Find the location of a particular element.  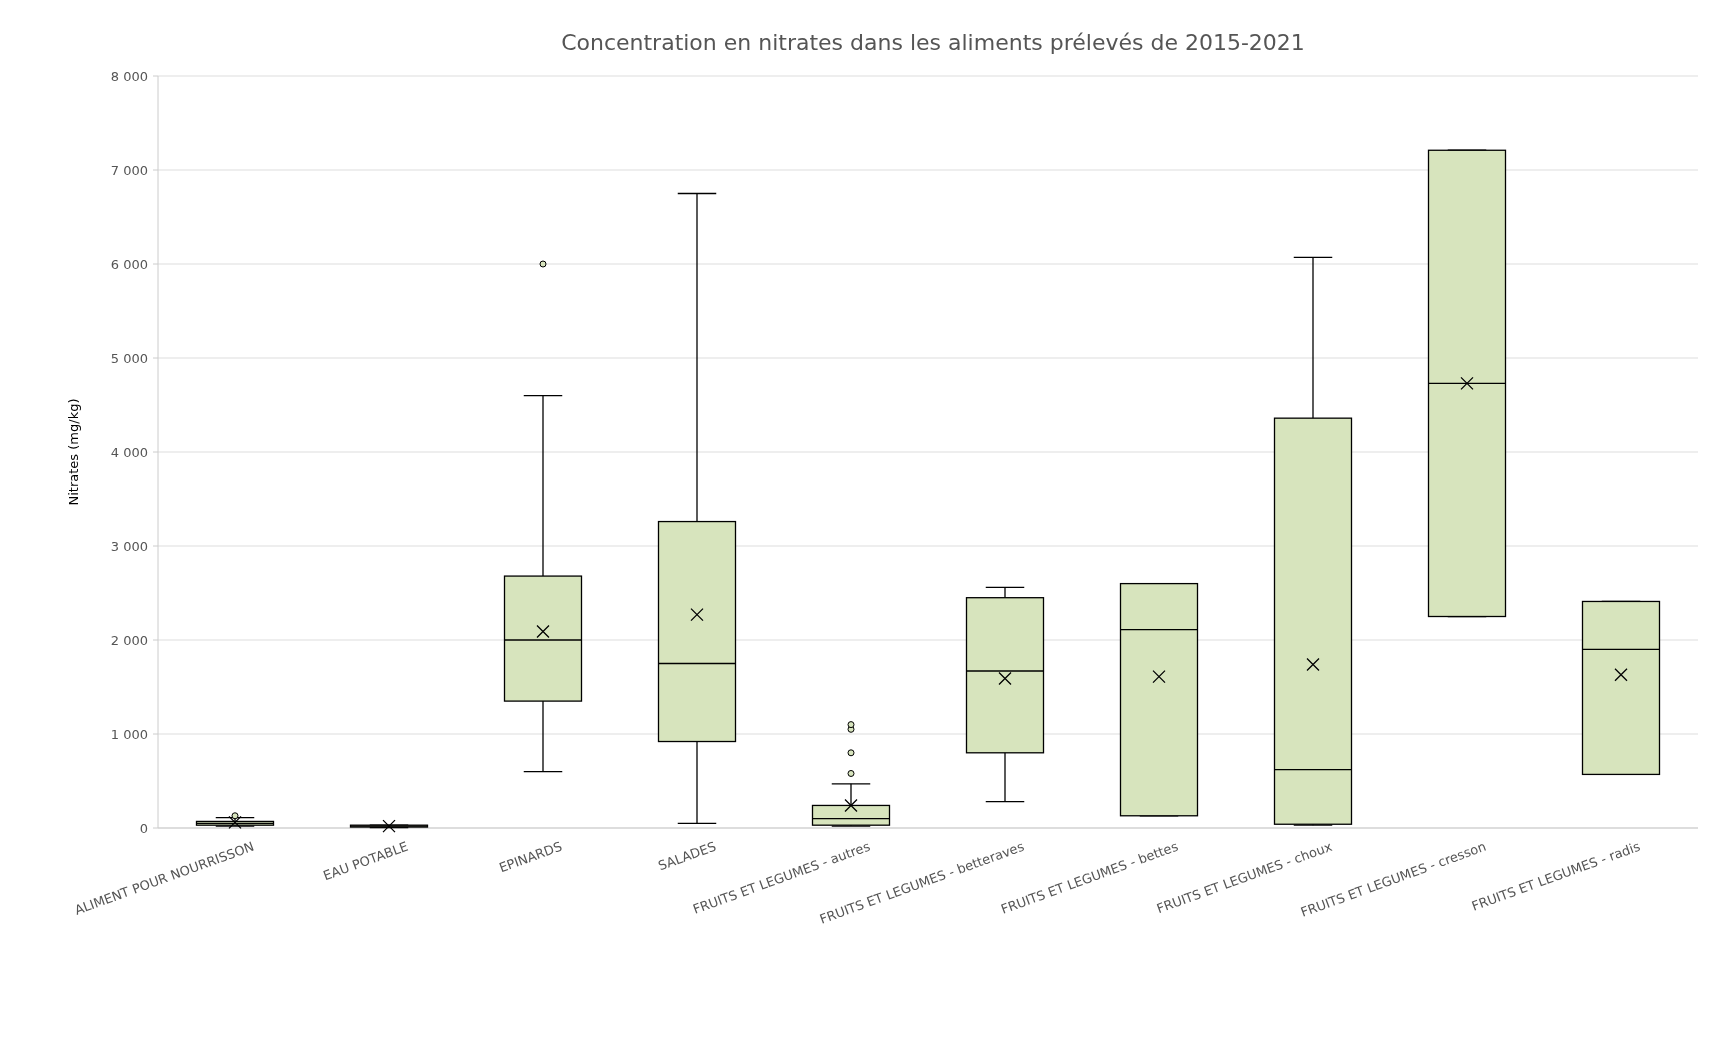

y-tick-label: 3 000 is located at coordinates (129, 546).